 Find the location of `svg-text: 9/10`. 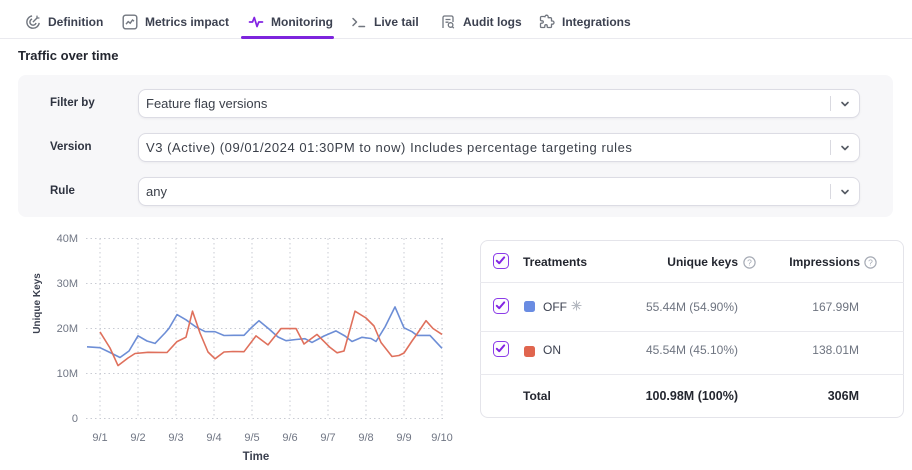

svg-text: 9/10 is located at coordinates (441, 438).